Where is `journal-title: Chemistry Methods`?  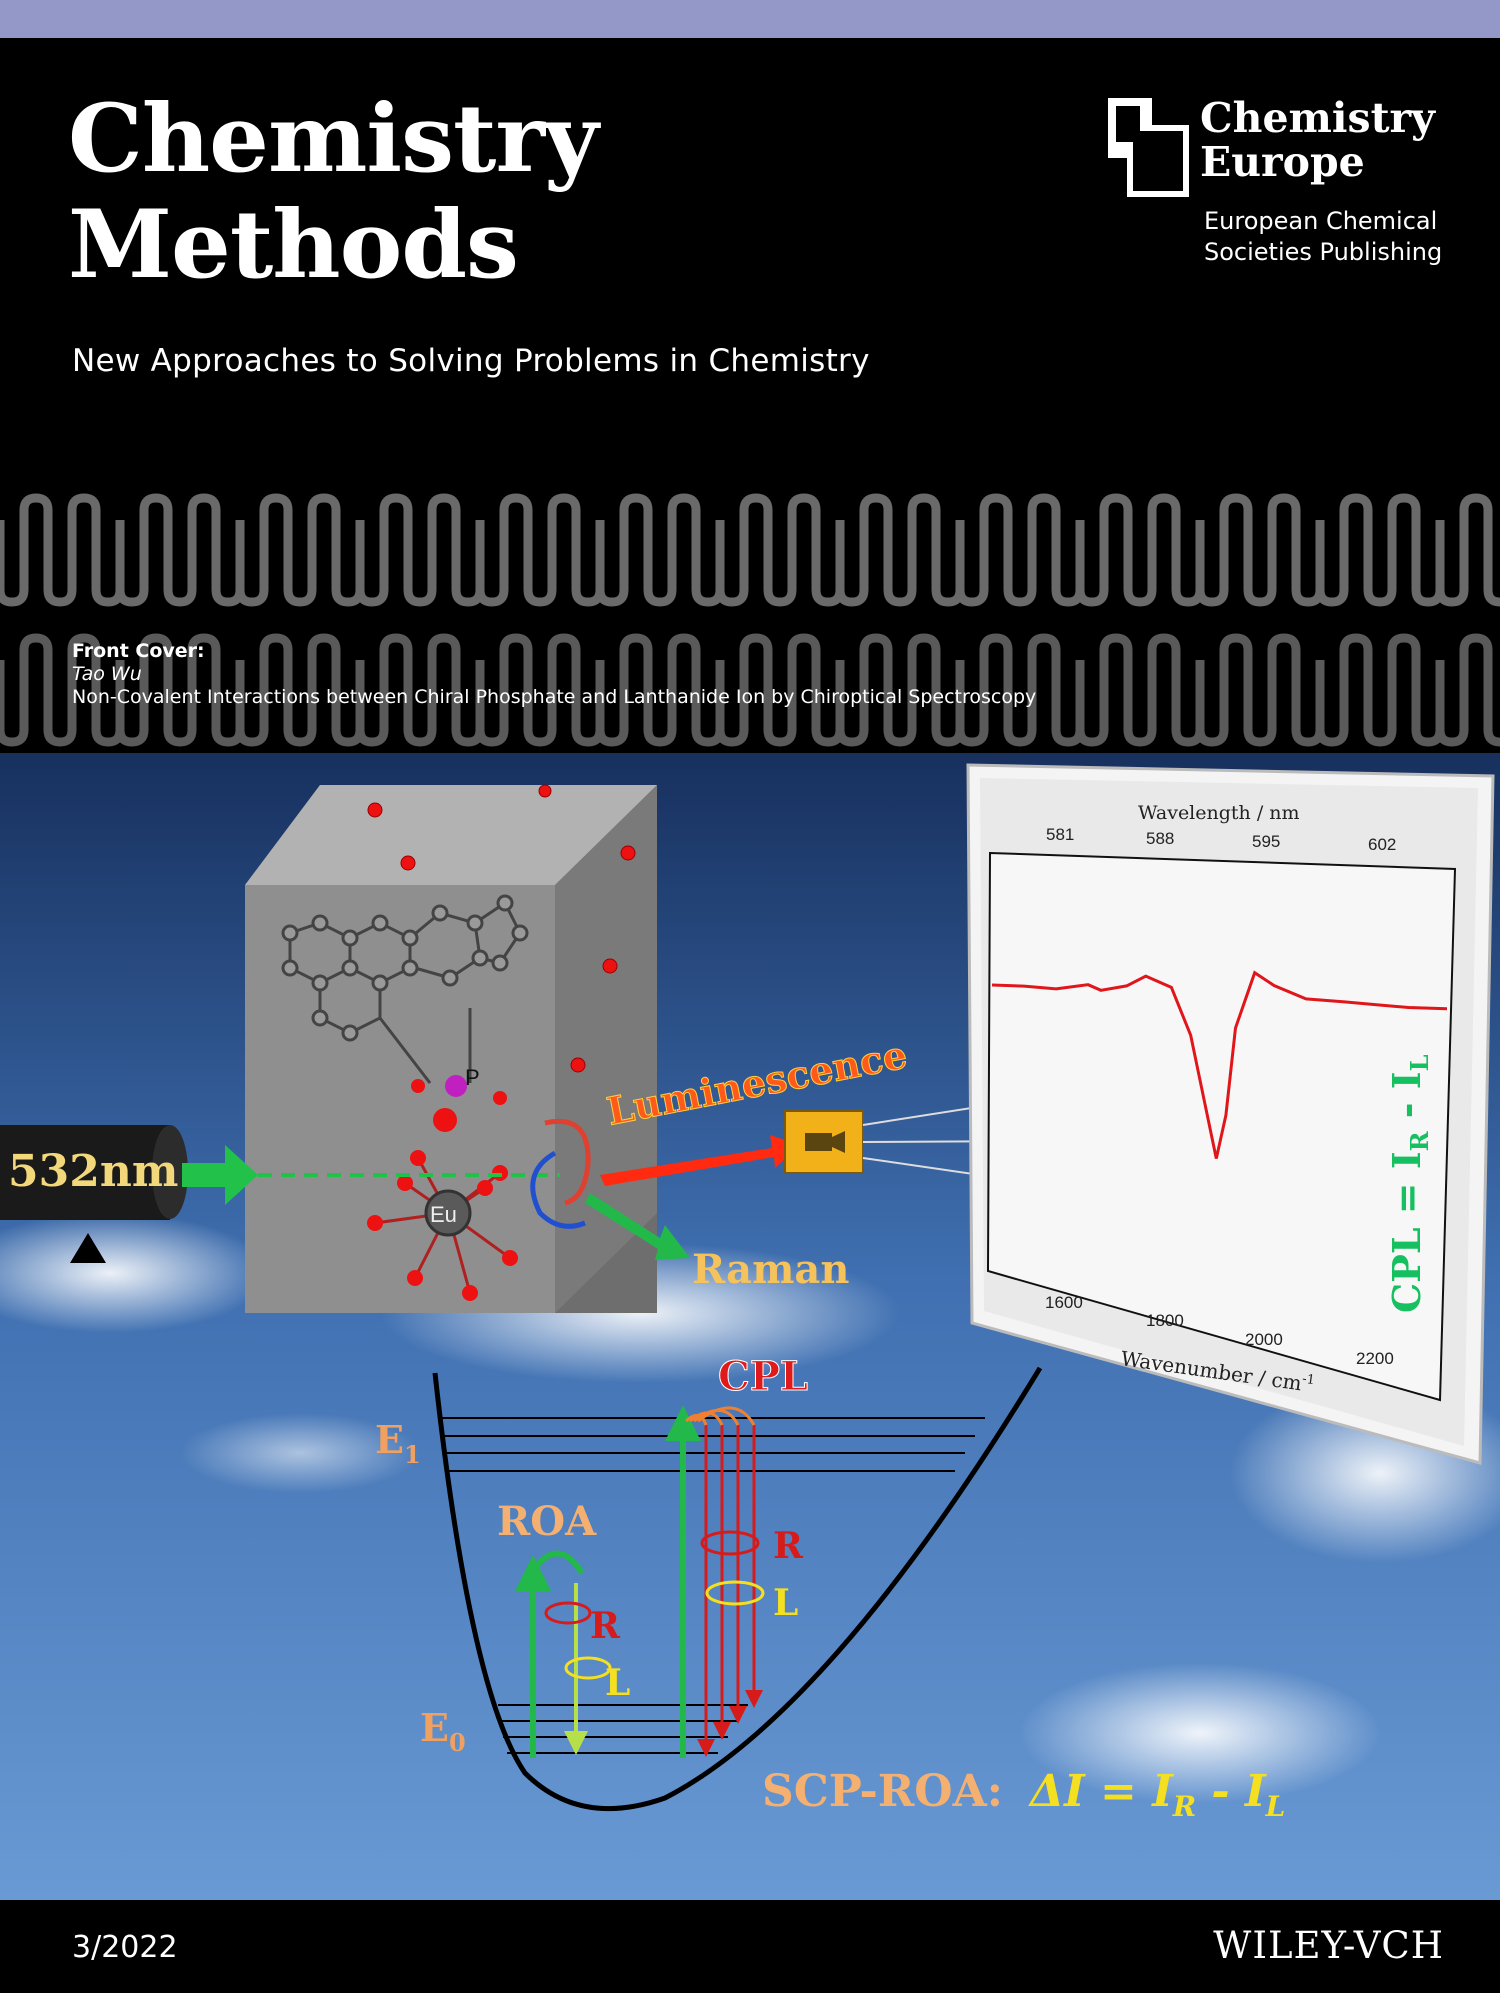 journal-title: Chemistry Methods is located at coordinates (333, 192).